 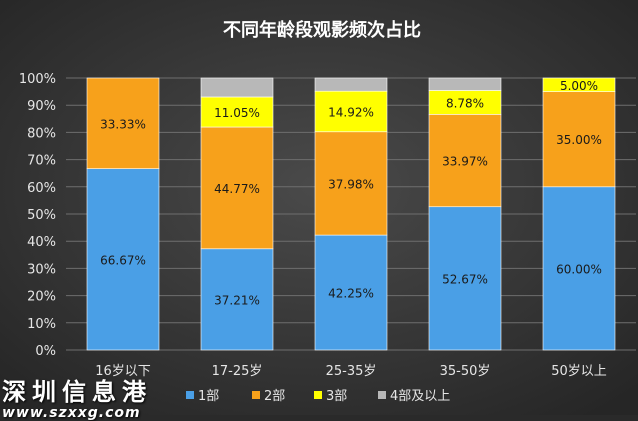 I want to click on x-tick-label: 50岁以上, so click(x=579, y=371).